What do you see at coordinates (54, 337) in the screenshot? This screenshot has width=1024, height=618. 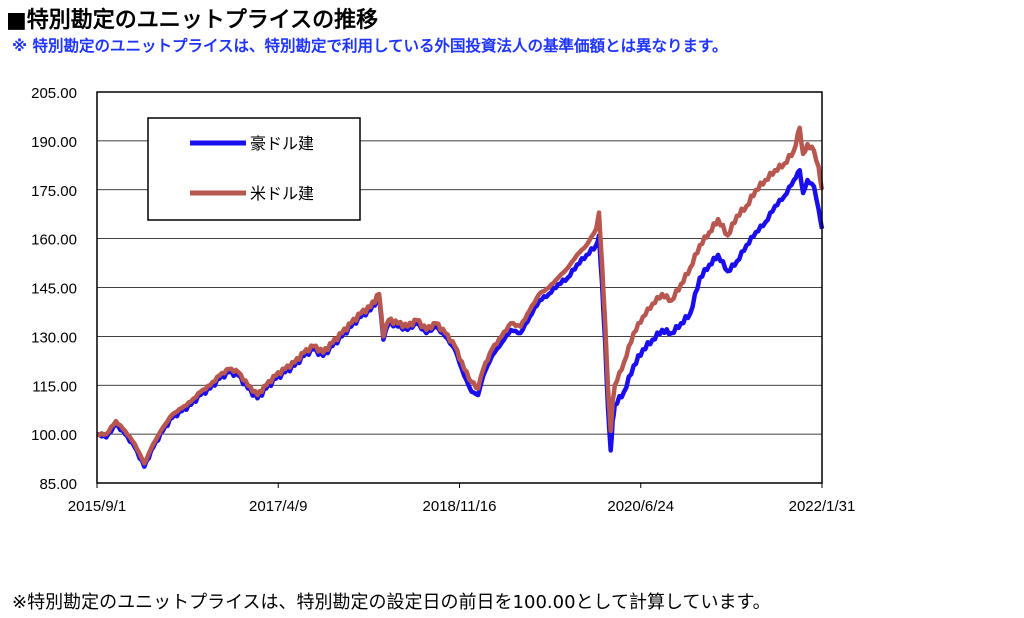 I see `y-tick-label: 130.00` at bounding box center [54, 337].